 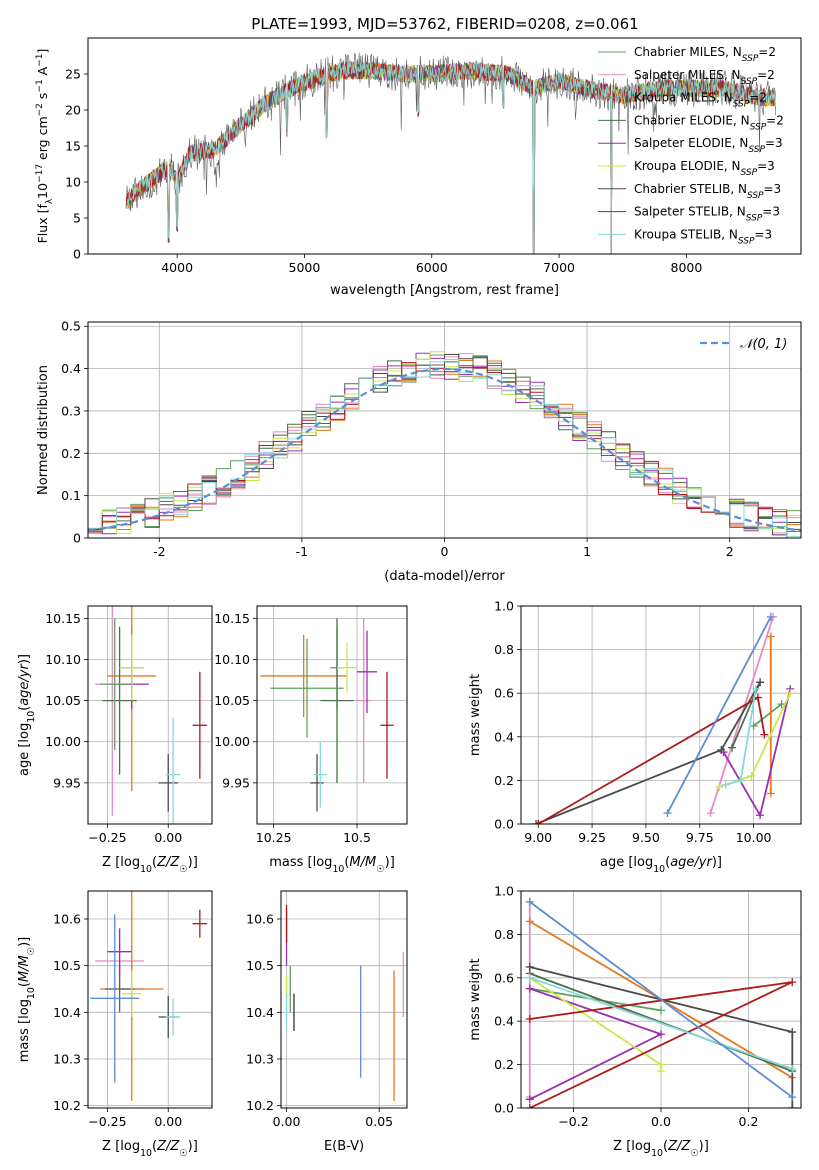 What do you see at coordinates (107, 837) in the screenshot?
I see `x-tick-label: −0.25` at bounding box center [107, 837].